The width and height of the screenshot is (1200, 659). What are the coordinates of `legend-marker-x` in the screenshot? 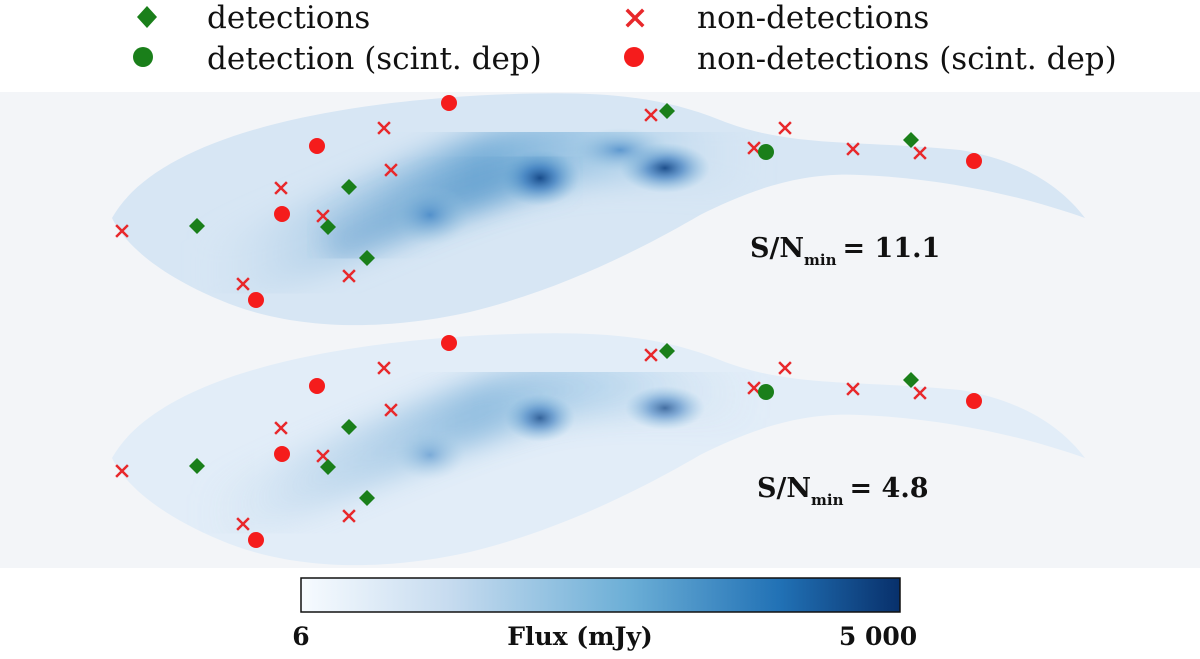 It's located at (635, 18).